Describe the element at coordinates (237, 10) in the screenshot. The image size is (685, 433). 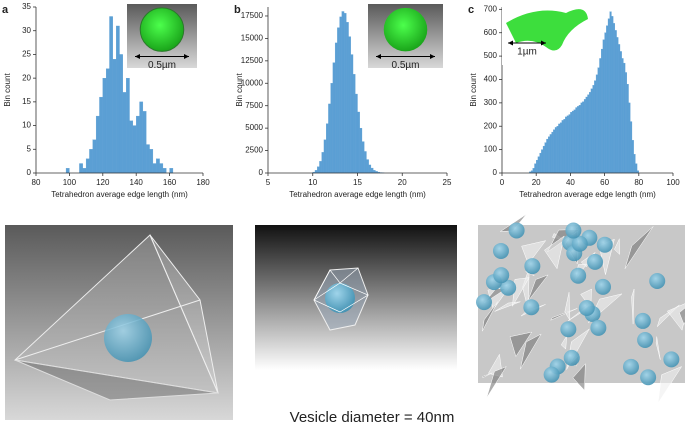
I see `panel-label: b` at that location.